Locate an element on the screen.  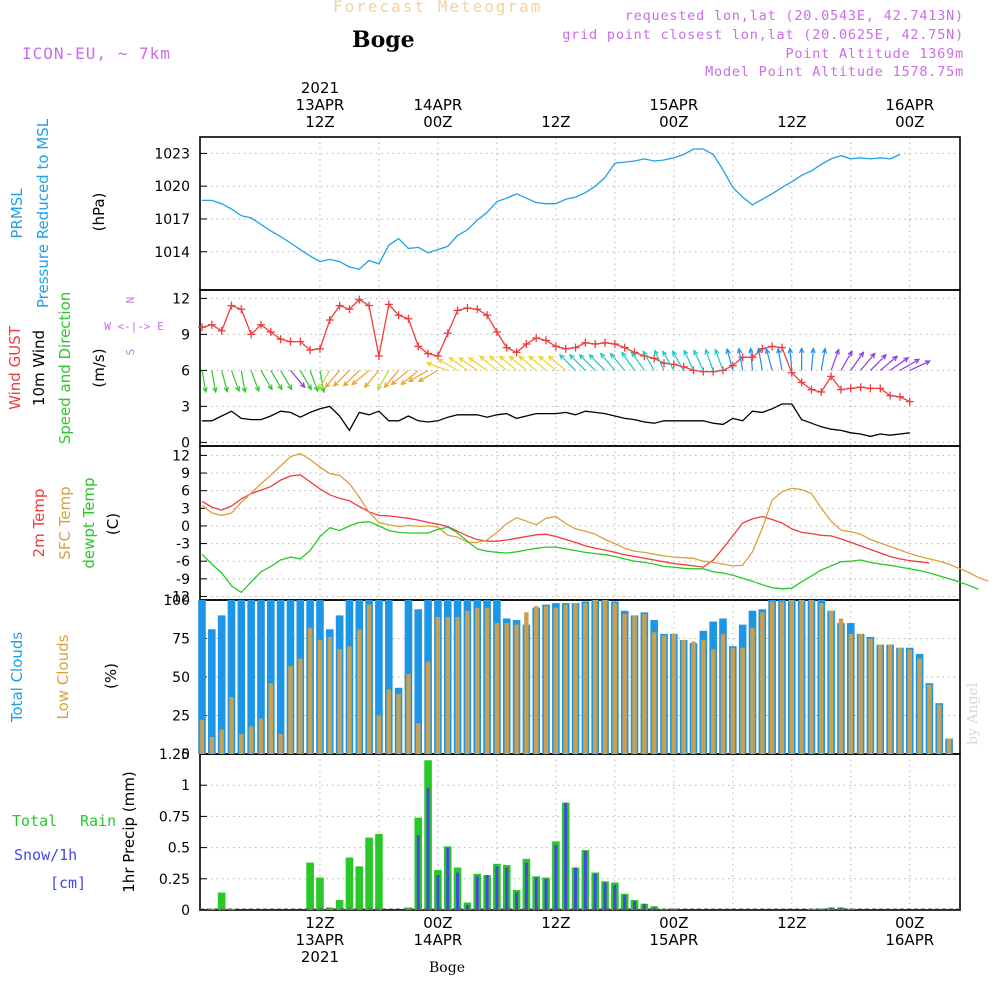
y-tick-label: 25 is located at coordinates (181, 717).